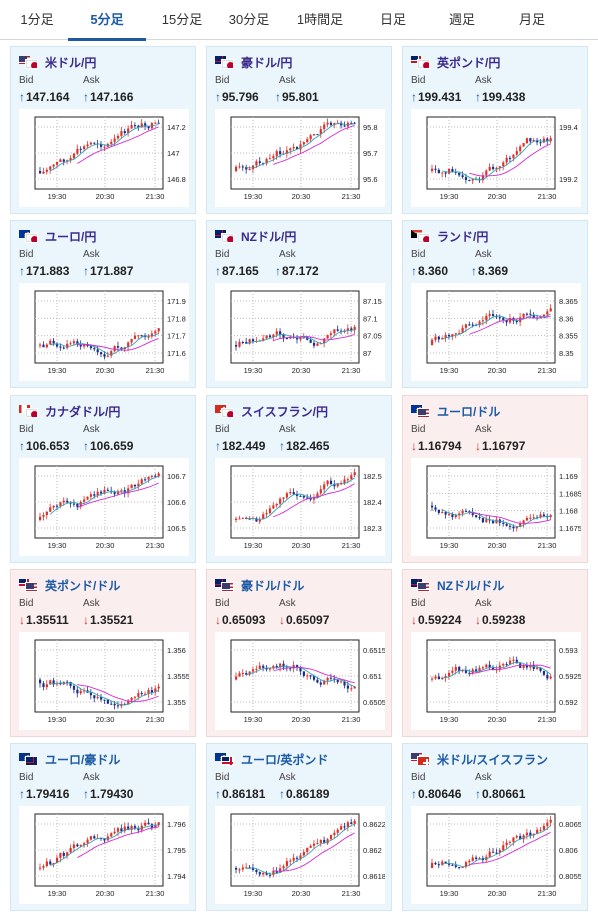  Describe the element at coordinates (110, 507) in the screenshot. I see `chart-svg: 106.7 106.6 106.5 19:30 20:30 21:30` at that location.